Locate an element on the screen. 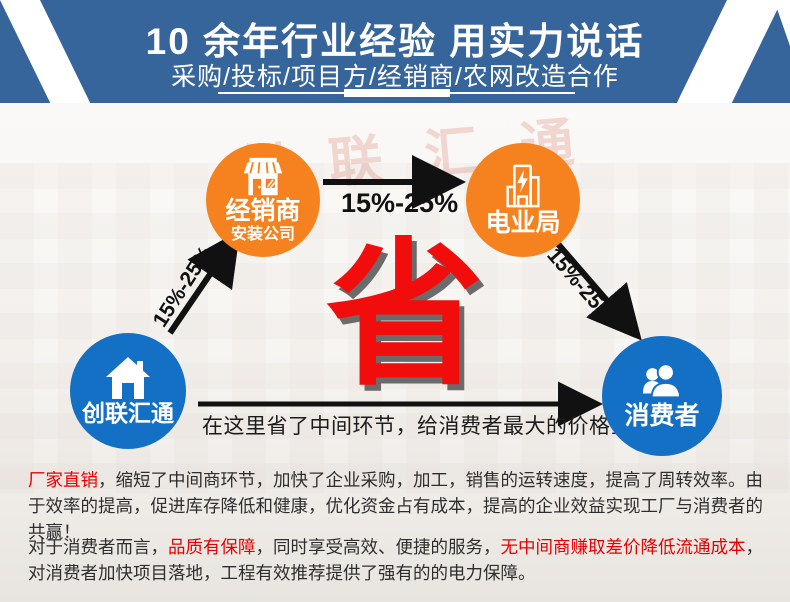 Image resolution: width=790 pixels, height=602 pixels. body-text: 对于消费者而言， is located at coordinates (98, 547).